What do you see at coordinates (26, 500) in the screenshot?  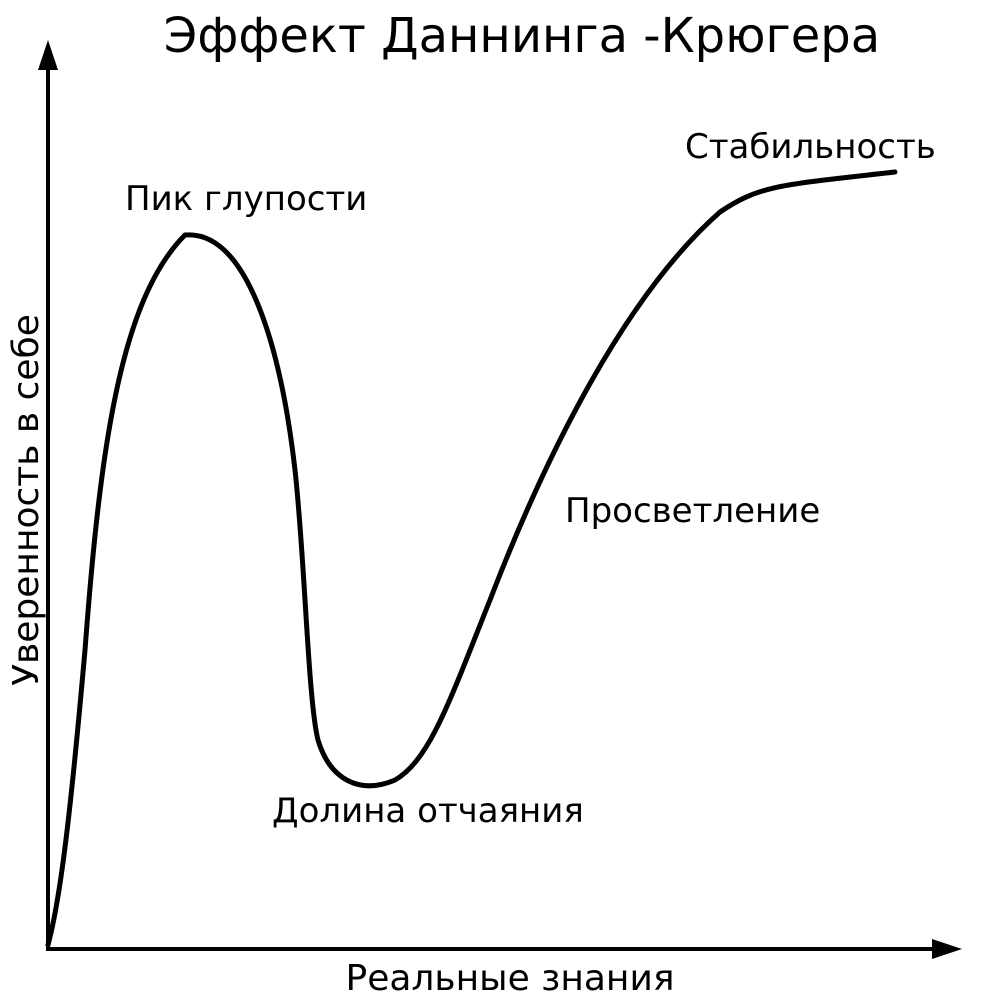 I see `y-axis-label: Уверенность в себе` at bounding box center [26, 500].